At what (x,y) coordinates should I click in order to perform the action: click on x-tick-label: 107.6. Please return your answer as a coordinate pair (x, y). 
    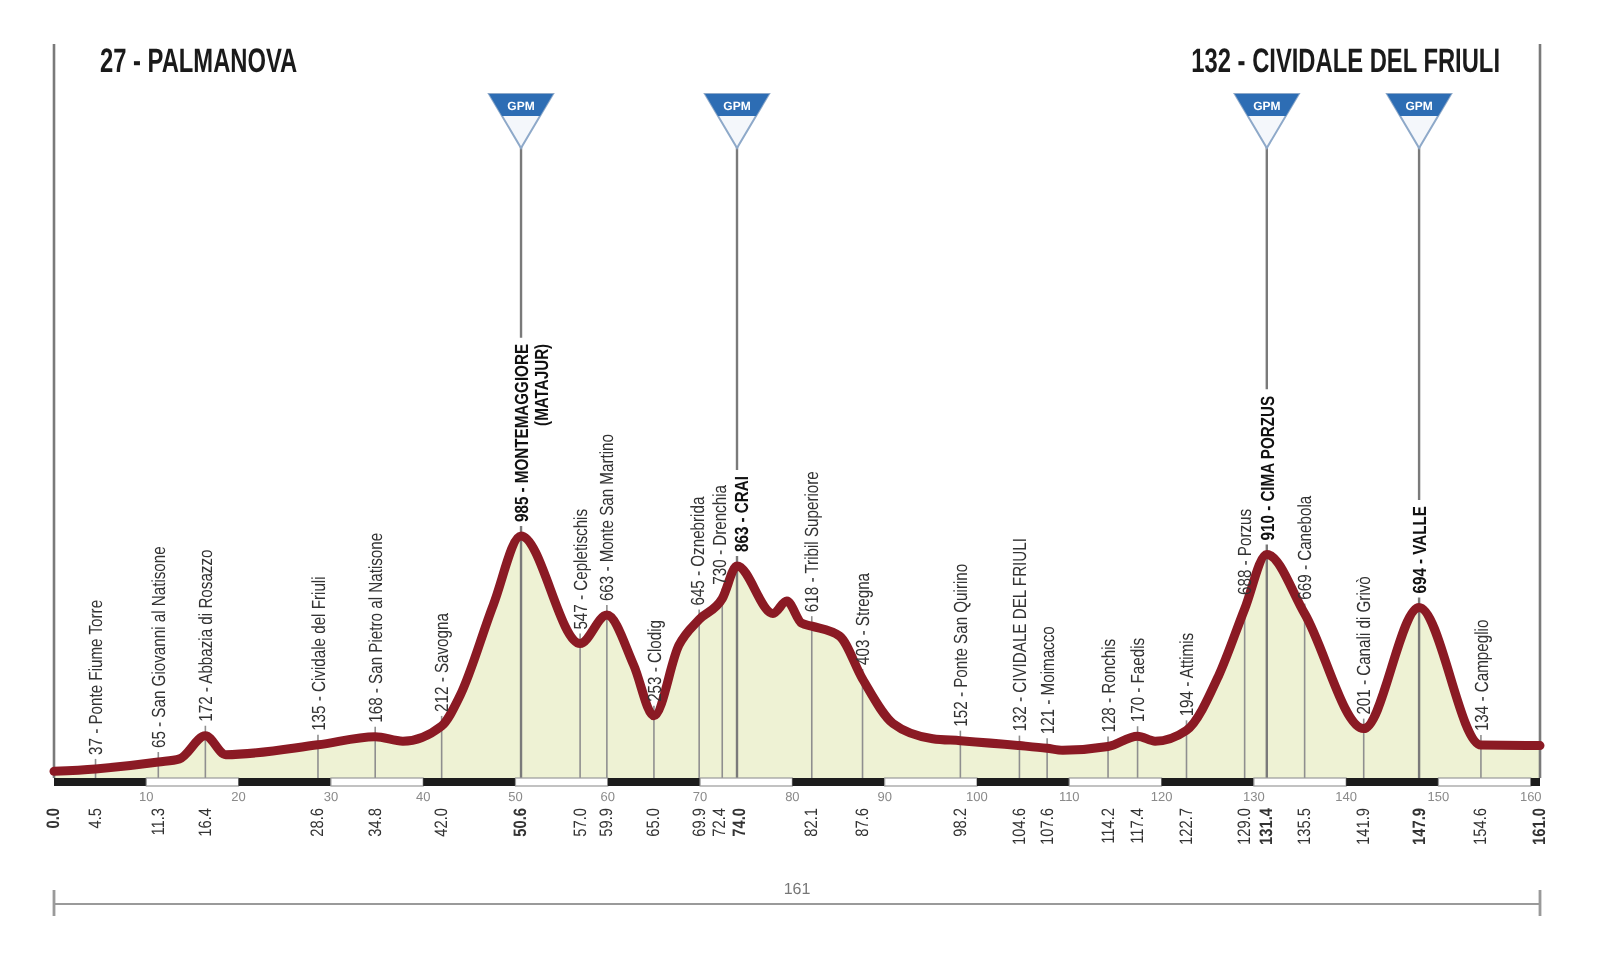
    Looking at the image, I should click on (1047, 826).